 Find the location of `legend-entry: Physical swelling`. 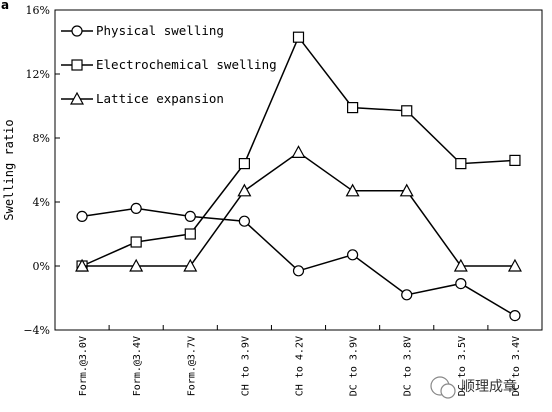

legend-entry: Physical swelling is located at coordinates (142, 30).